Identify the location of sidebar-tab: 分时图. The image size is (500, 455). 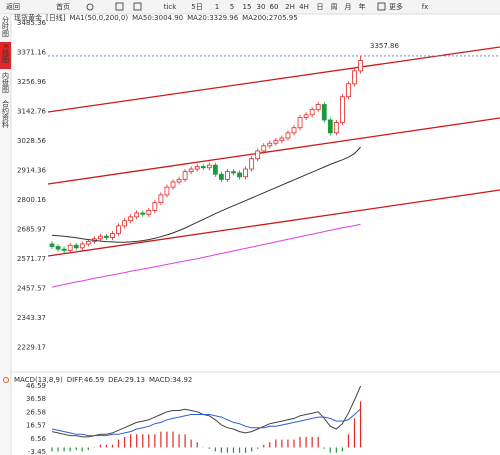
(6, 26).